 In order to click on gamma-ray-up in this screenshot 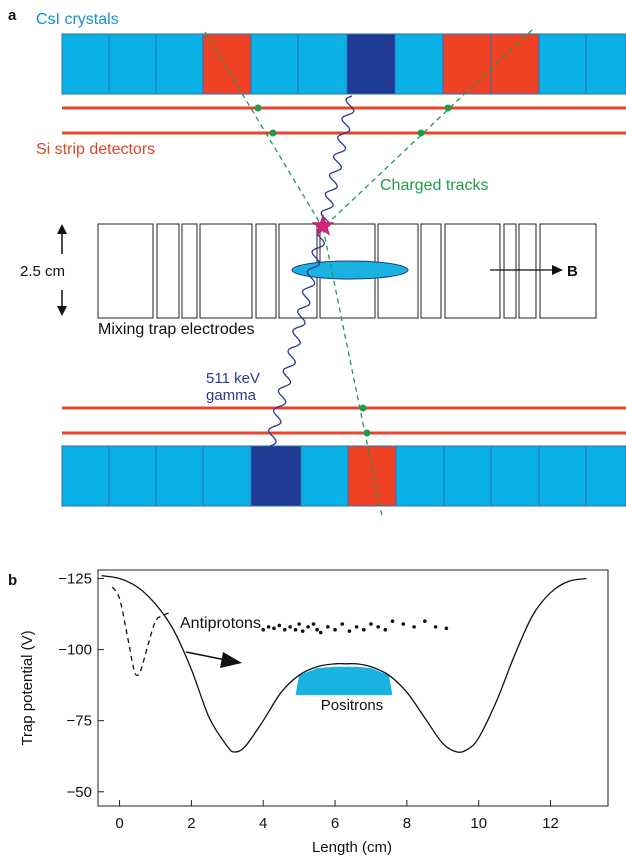, I will do `click(337, 162)`.